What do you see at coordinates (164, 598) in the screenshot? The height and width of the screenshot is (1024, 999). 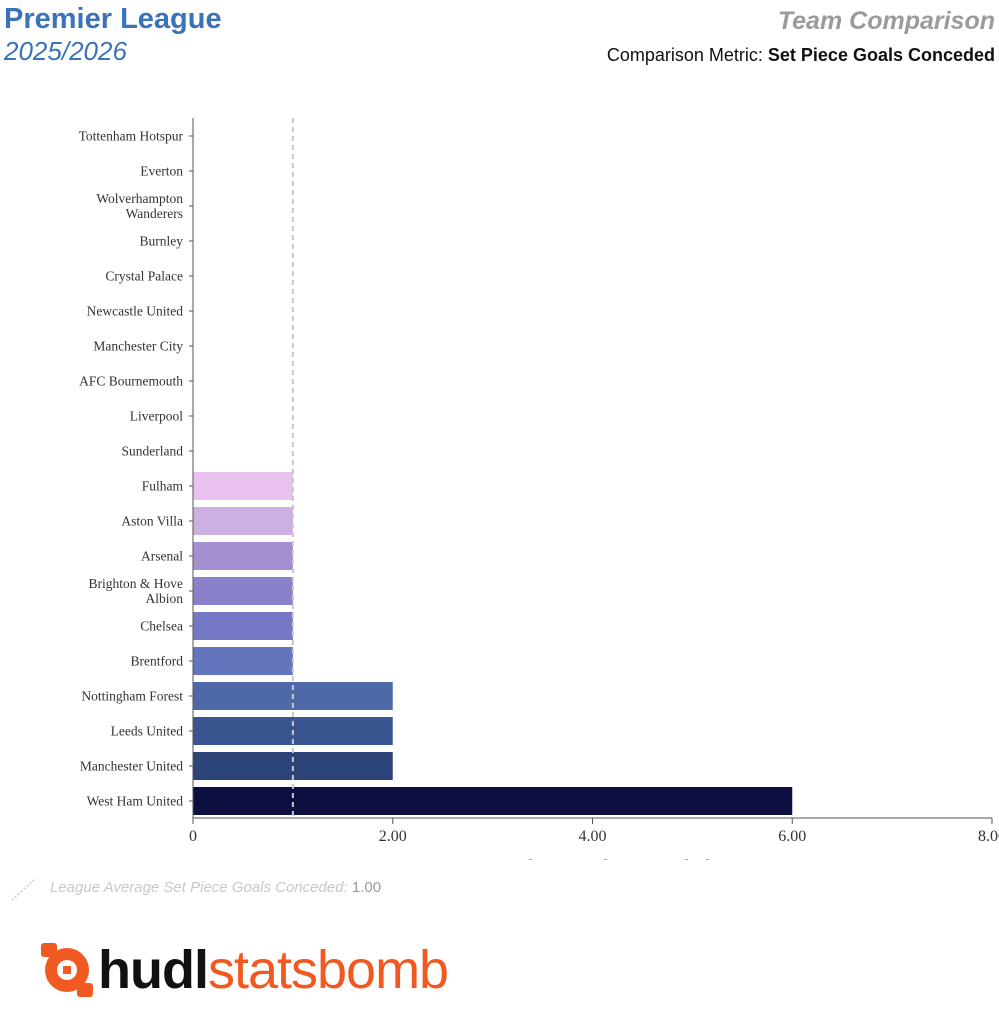 I see `category-label-line: Albion` at bounding box center [164, 598].